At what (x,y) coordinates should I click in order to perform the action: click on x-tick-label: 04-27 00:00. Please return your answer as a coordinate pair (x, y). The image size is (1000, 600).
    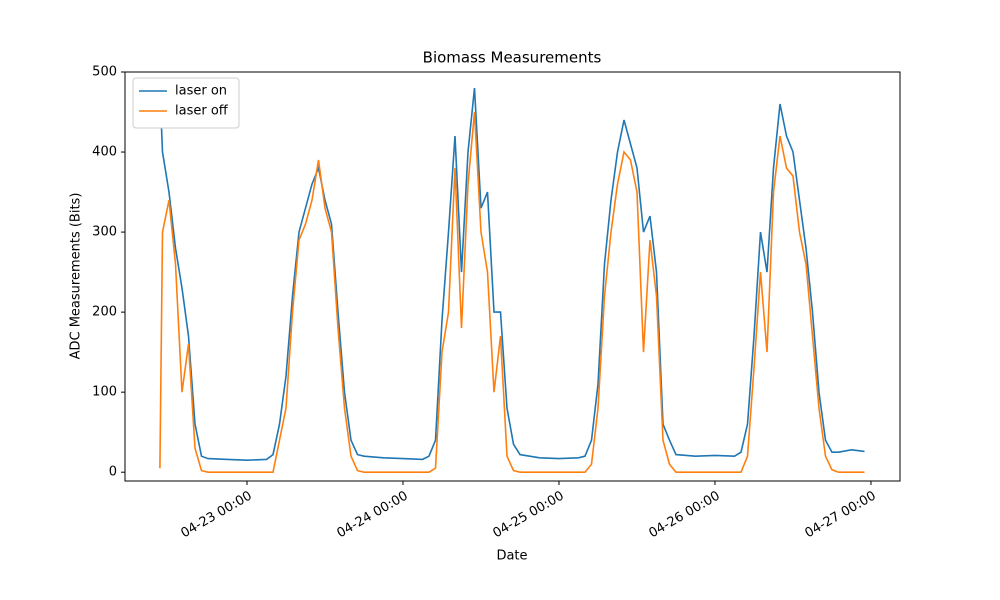
    Looking at the image, I should click on (840, 515).